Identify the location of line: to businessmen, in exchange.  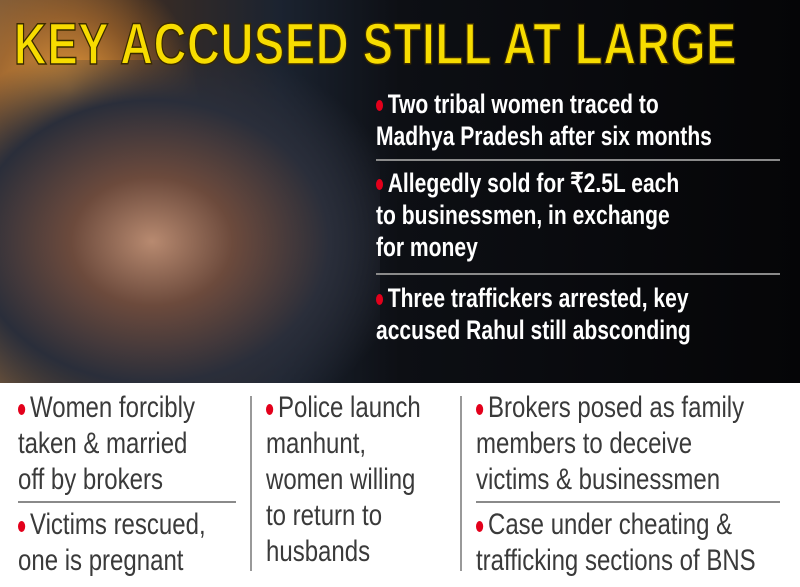
(523, 215).